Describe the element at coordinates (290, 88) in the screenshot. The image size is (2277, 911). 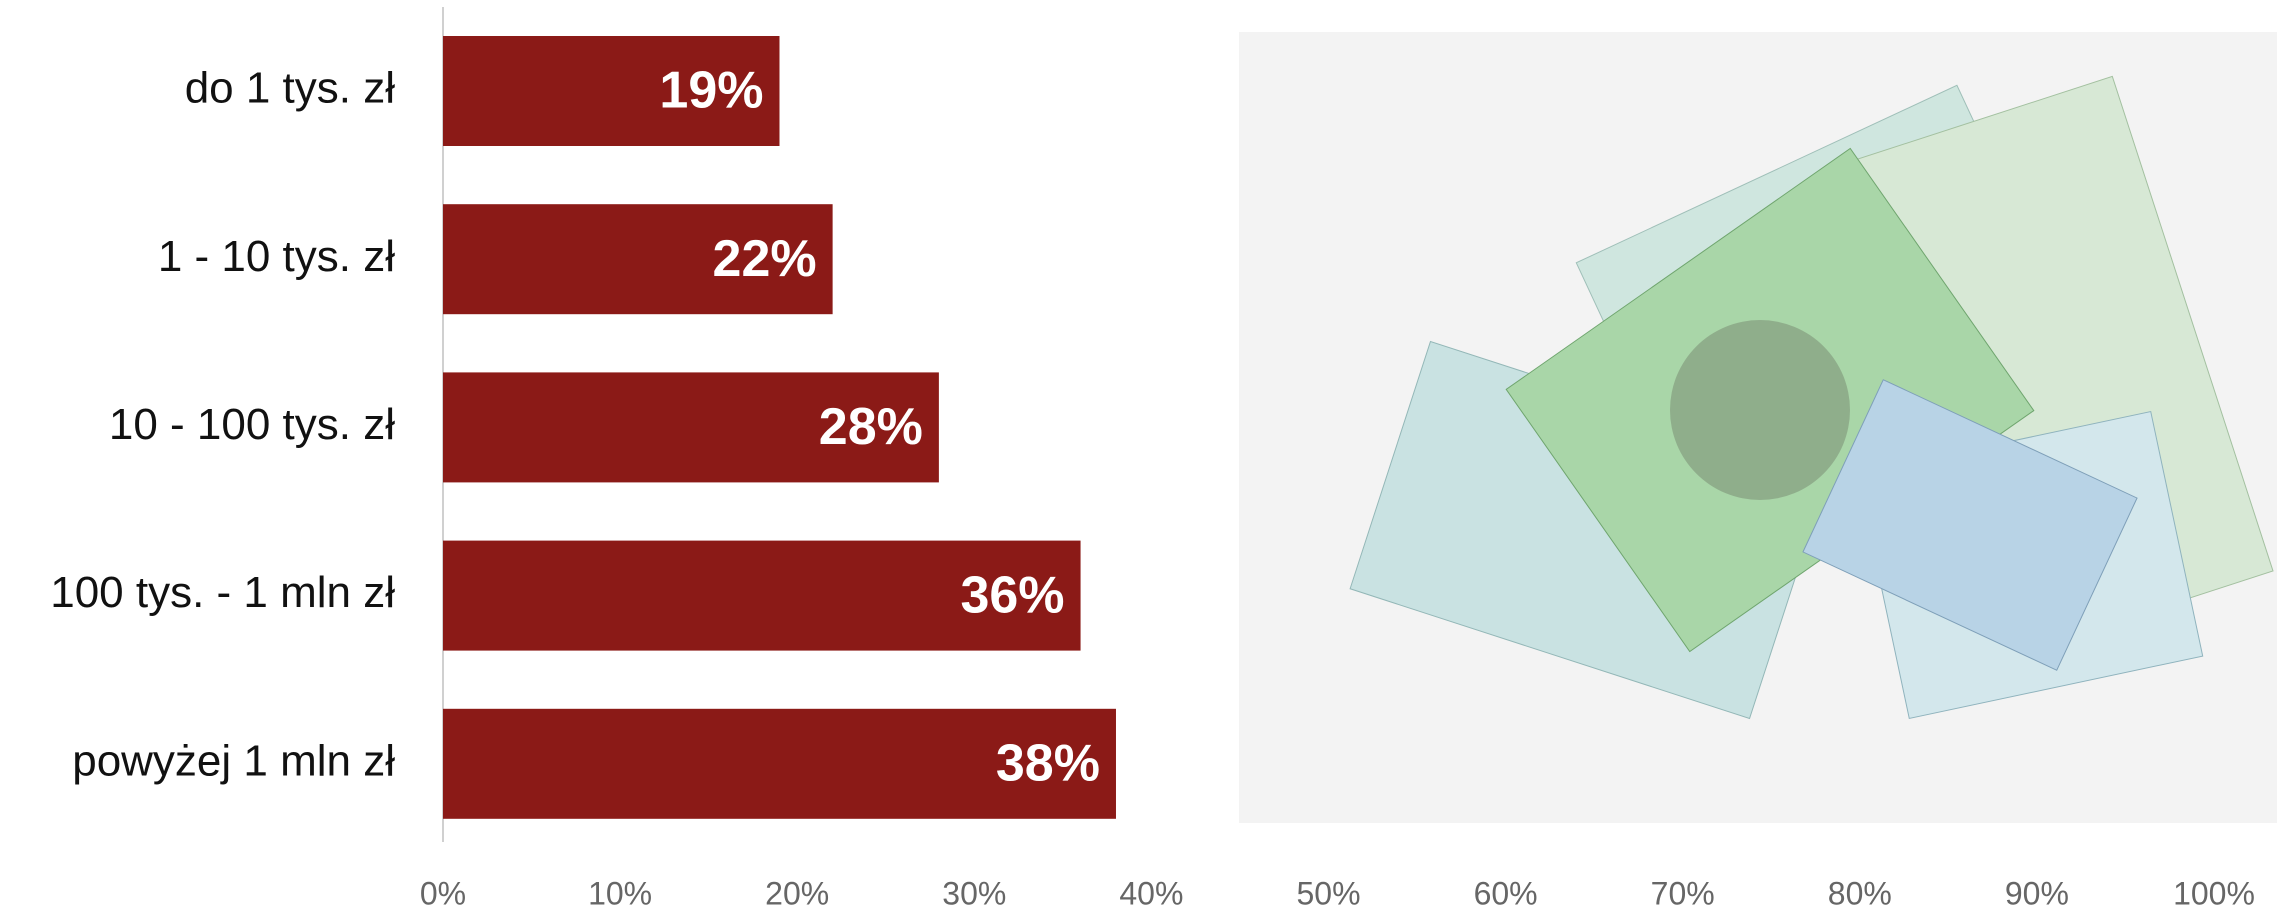
I see `category-label: do 1 tys. zł` at that location.